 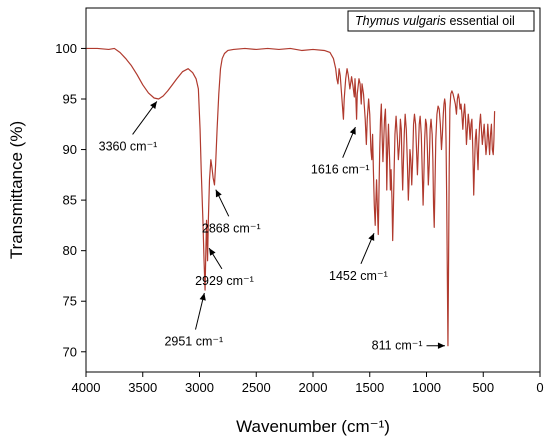 What do you see at coordinates (340, 170) in the screenshot?
I see `peak-label: 1616 cm⁻¹` at bounding box center [340, 170].